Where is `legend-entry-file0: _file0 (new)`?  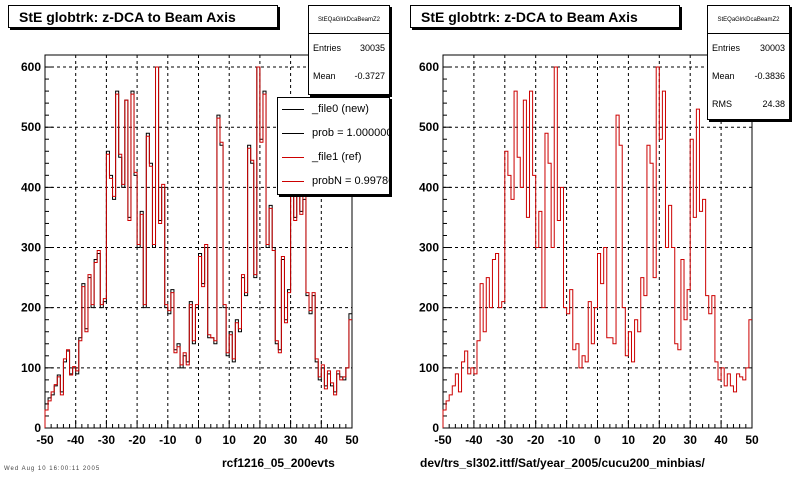
legend-entry-file0: _file0 (new) is located at coordinates (333, 110).